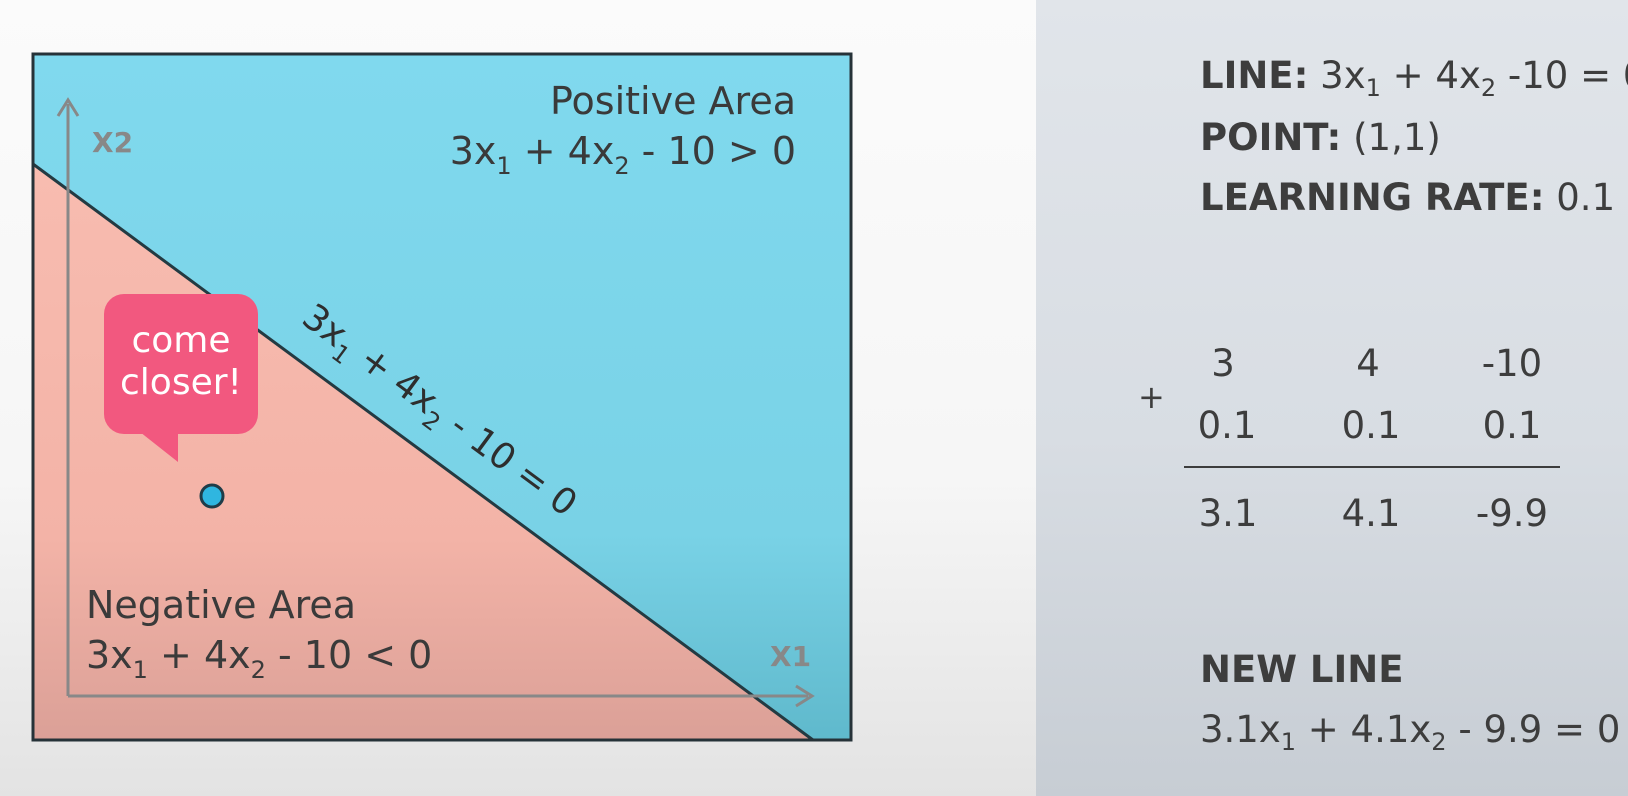 This screenshot has width=1628, height=796. What do you see at coordinates (790, 656) in the screenshot?
I see `x-axis-label: X1` at bounding box center [790, 656].